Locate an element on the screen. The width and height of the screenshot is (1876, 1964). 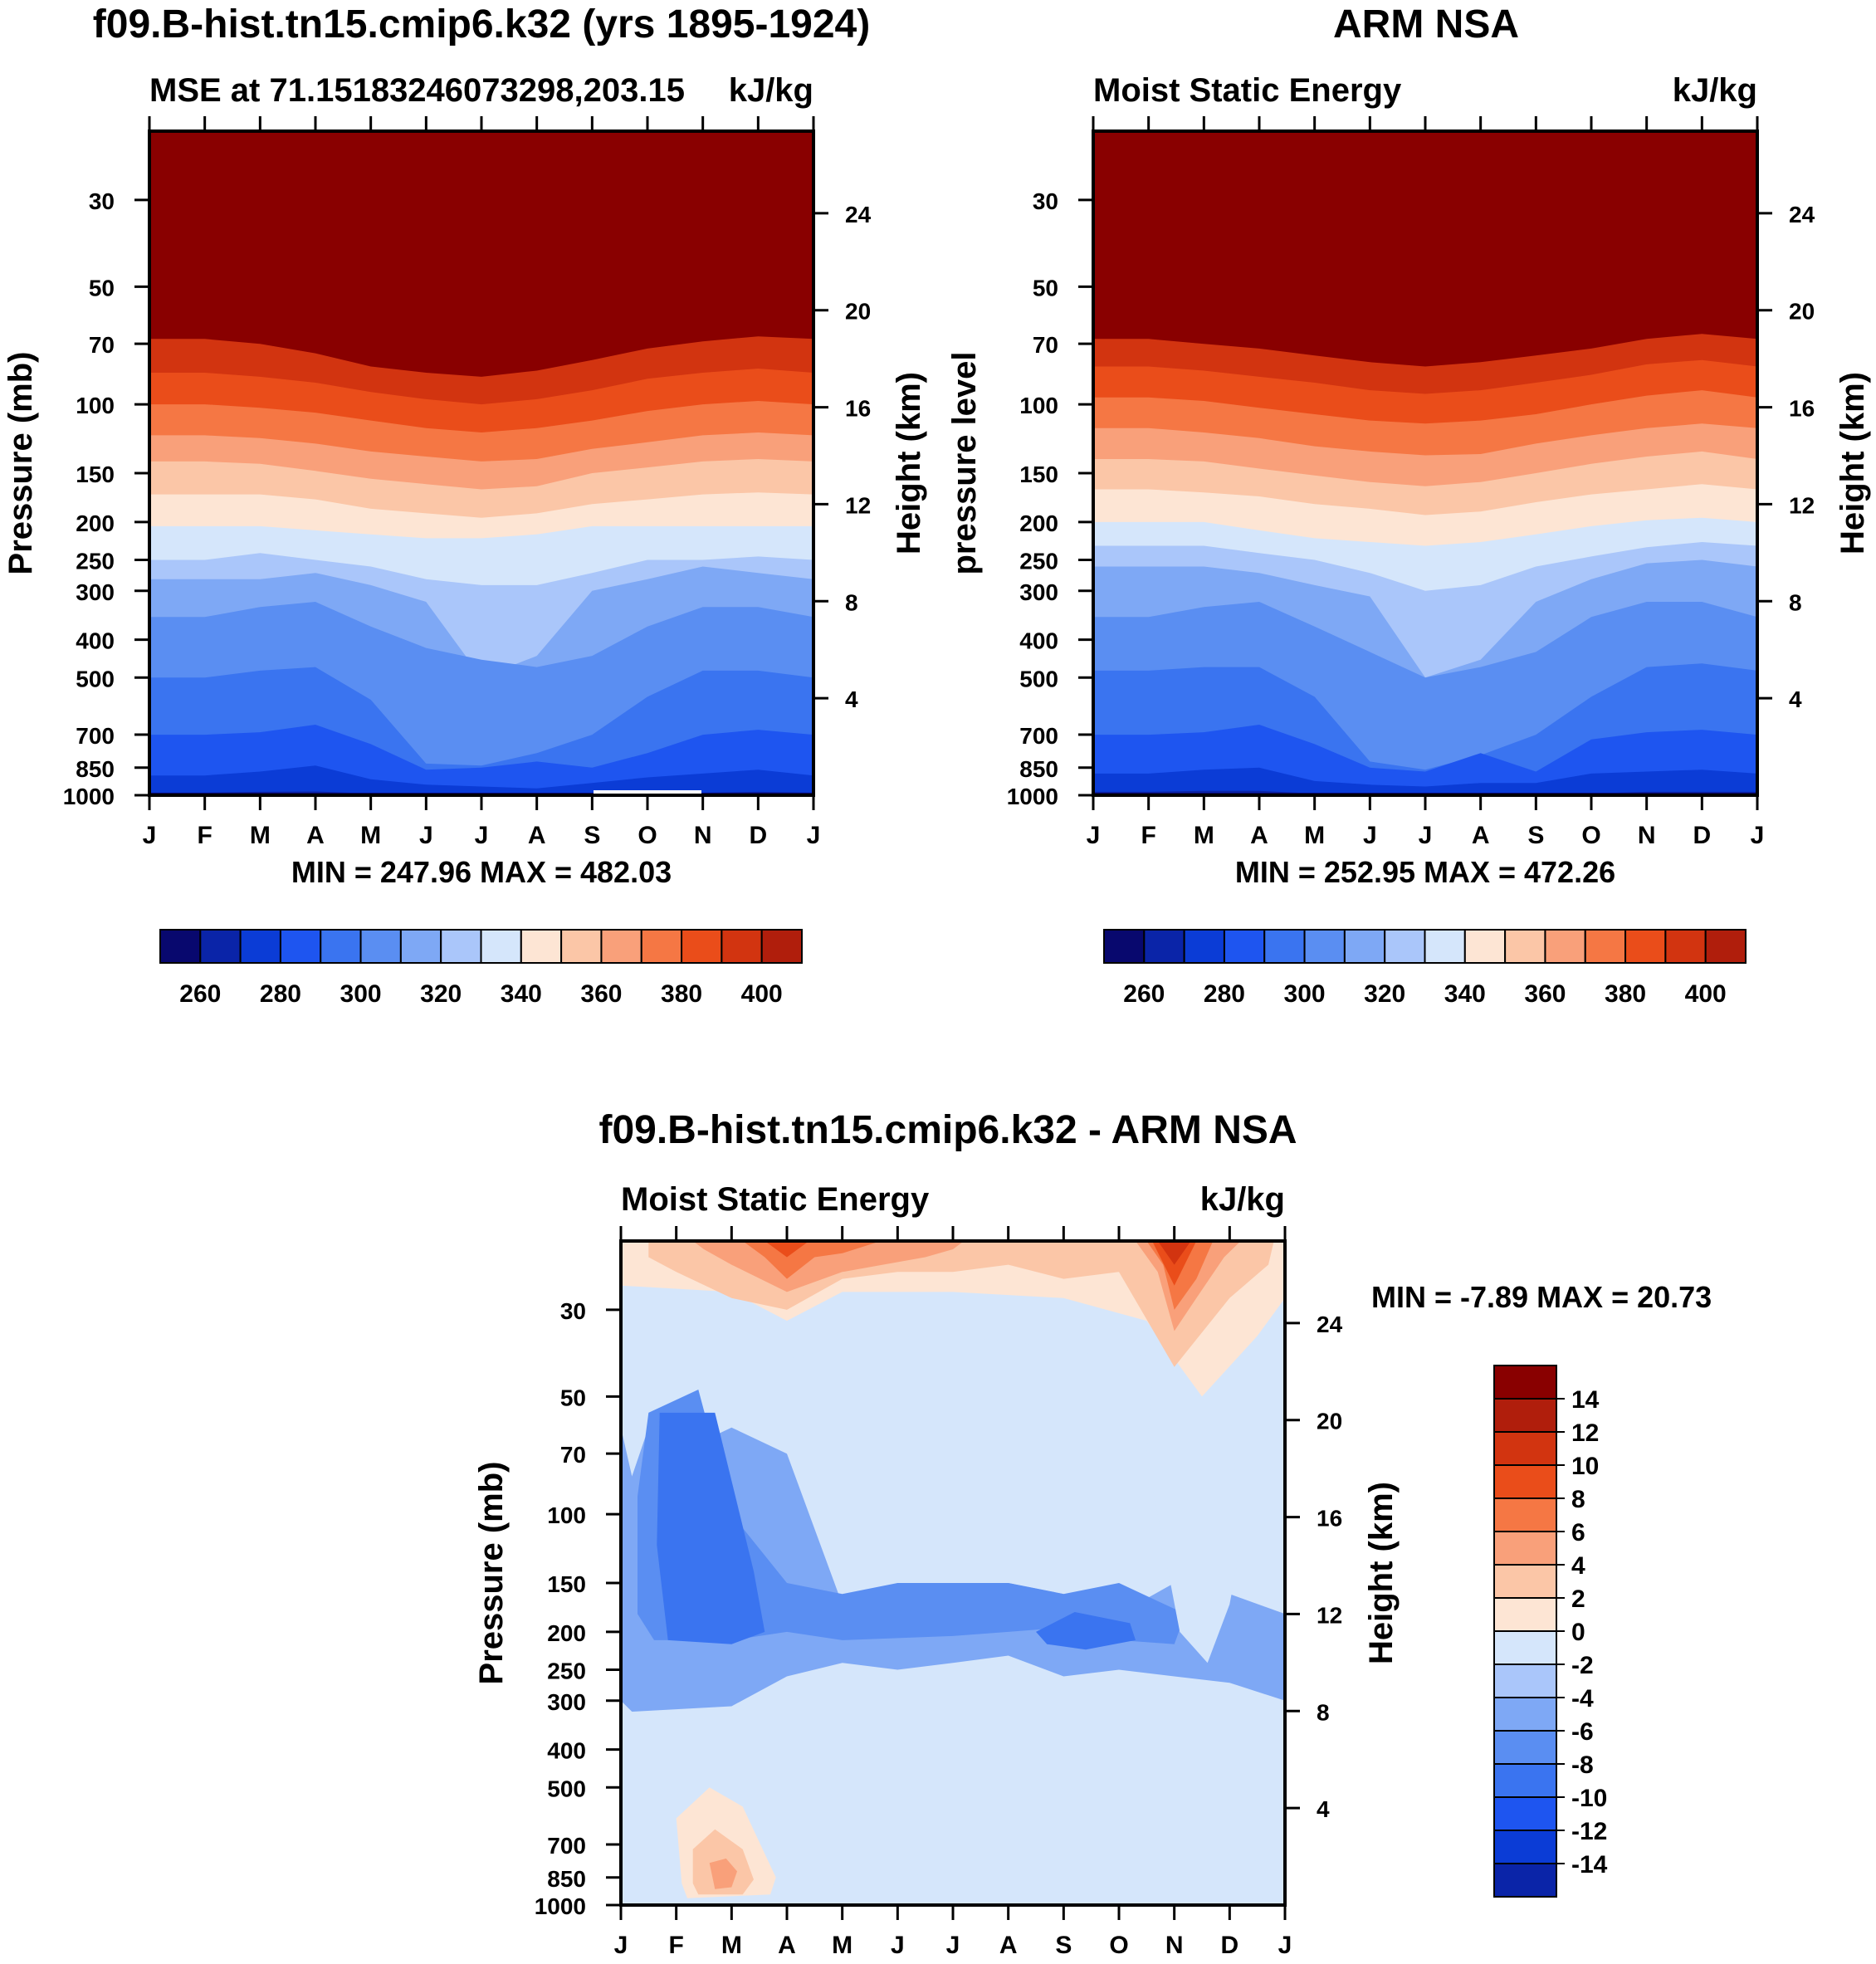
height-tick-label: 4 is located at coordinates (851, 699).